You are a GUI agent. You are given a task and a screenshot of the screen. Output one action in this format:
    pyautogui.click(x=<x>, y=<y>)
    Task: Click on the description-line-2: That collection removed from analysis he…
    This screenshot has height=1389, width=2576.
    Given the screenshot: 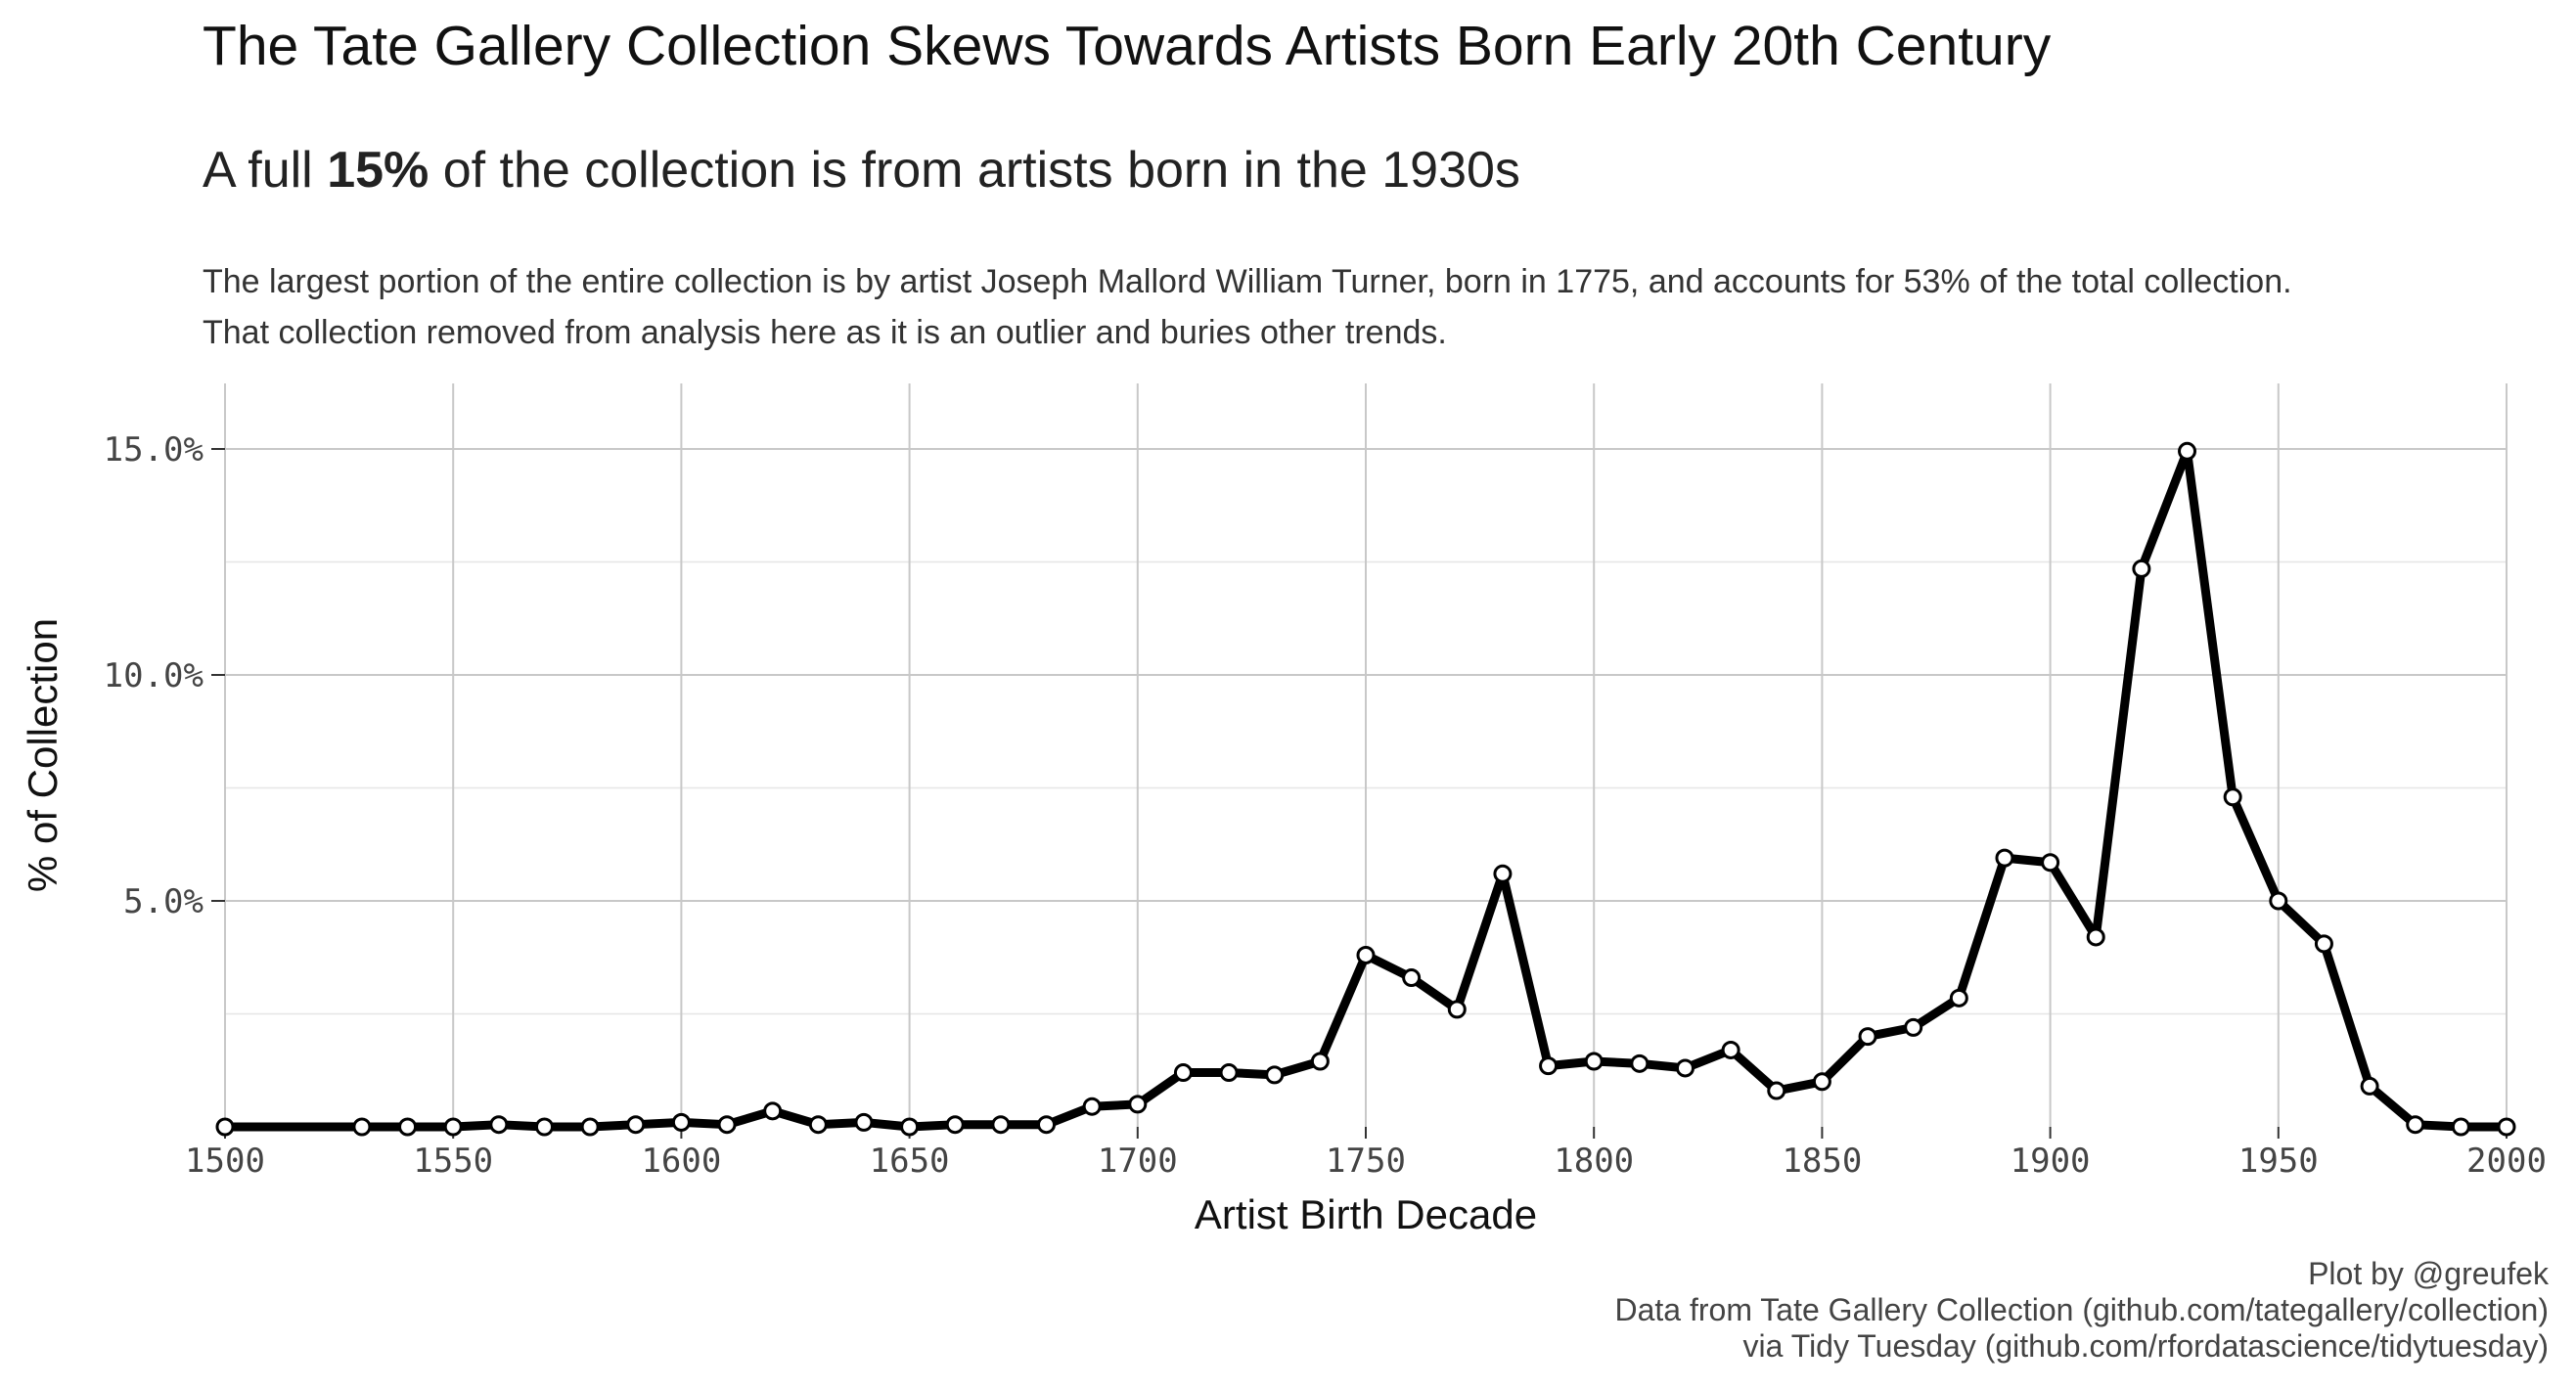 What is the action you would take?
    pyautogui.click(x=825, y=333)
    